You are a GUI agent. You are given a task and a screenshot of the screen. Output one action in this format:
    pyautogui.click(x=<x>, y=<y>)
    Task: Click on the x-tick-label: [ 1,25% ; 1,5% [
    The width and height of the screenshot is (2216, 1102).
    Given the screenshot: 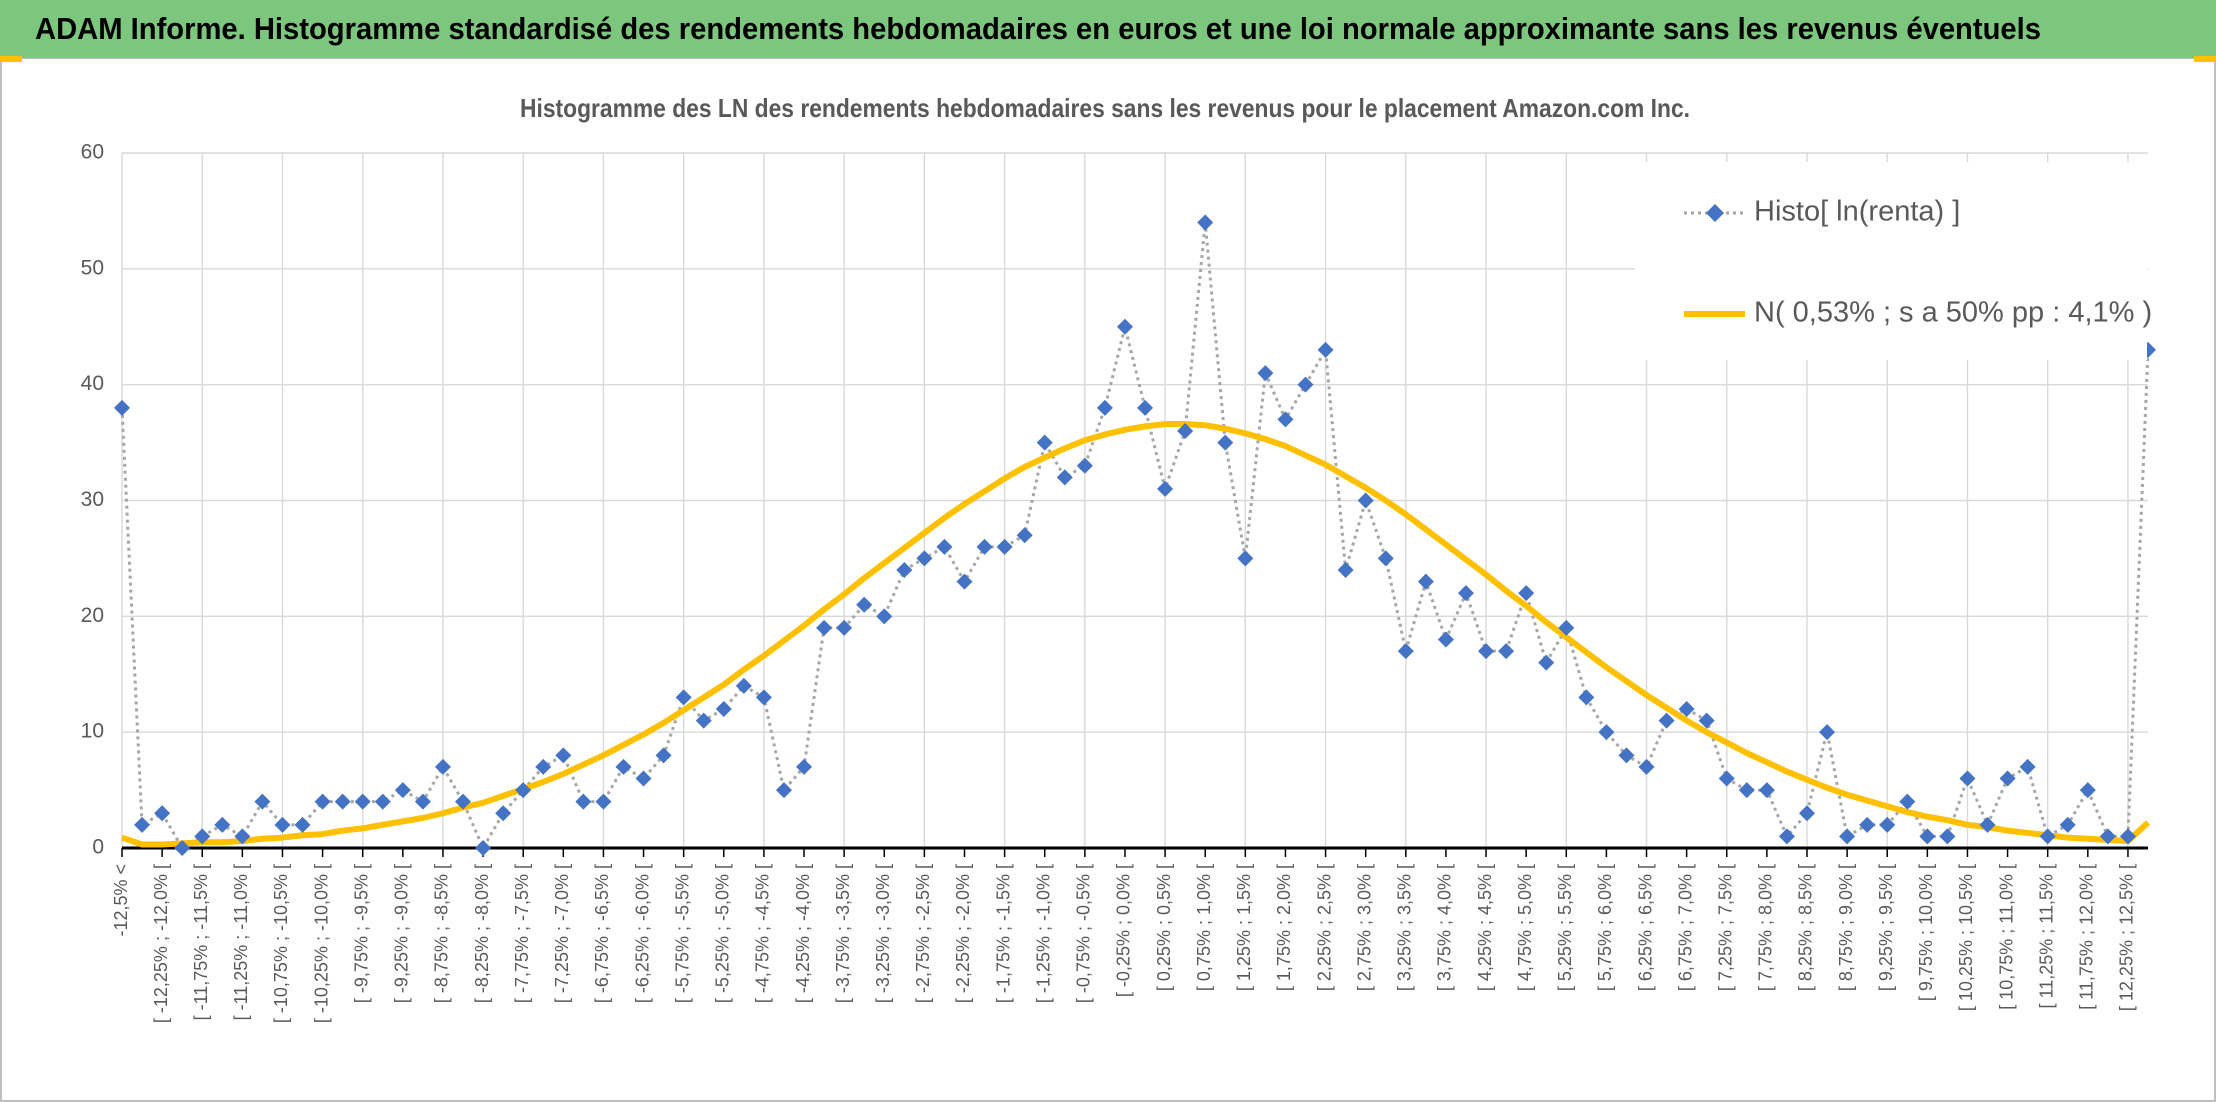 What is the action you would take?
    pyautogui.click(x=1244, y=927)
    